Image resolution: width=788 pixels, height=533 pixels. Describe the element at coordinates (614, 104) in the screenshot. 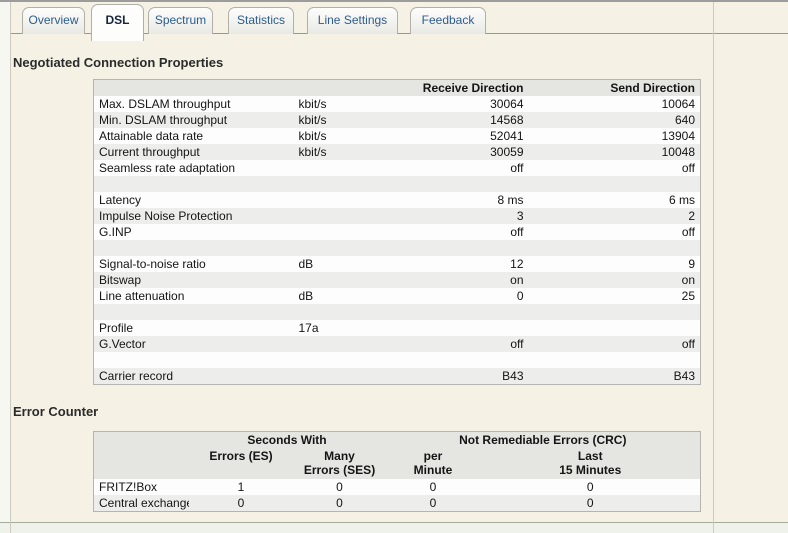

I see `send-cell: 10064` at that location.